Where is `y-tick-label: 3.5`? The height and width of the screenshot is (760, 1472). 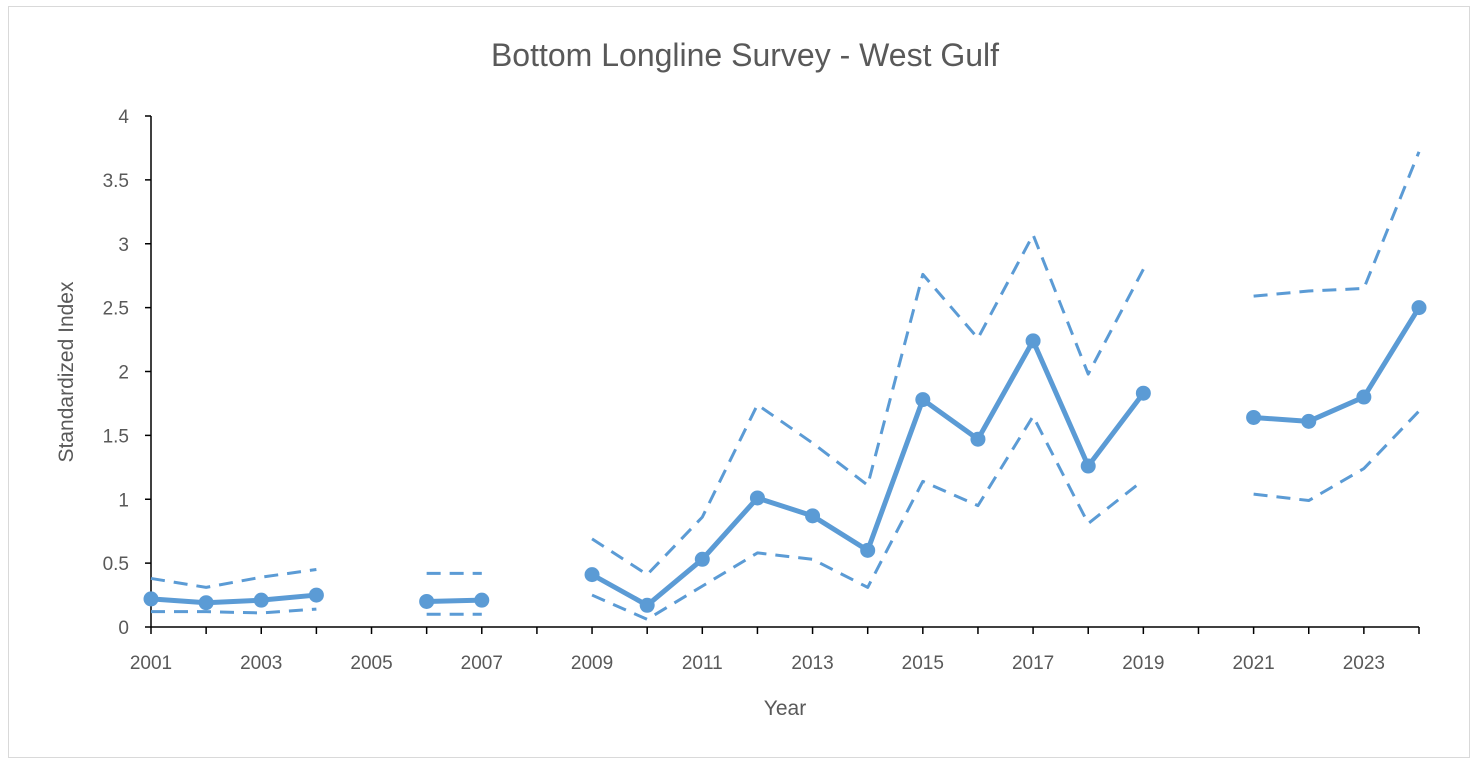
y-tick-label: 3.5 is located at coordinates (116, 181).